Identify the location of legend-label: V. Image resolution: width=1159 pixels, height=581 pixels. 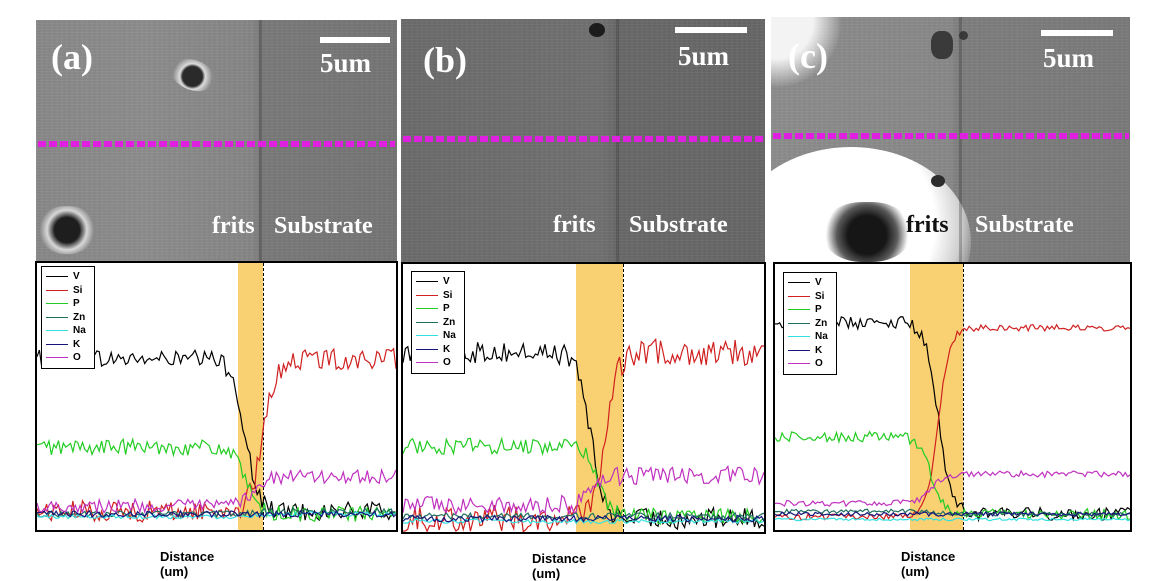
(446, 281).